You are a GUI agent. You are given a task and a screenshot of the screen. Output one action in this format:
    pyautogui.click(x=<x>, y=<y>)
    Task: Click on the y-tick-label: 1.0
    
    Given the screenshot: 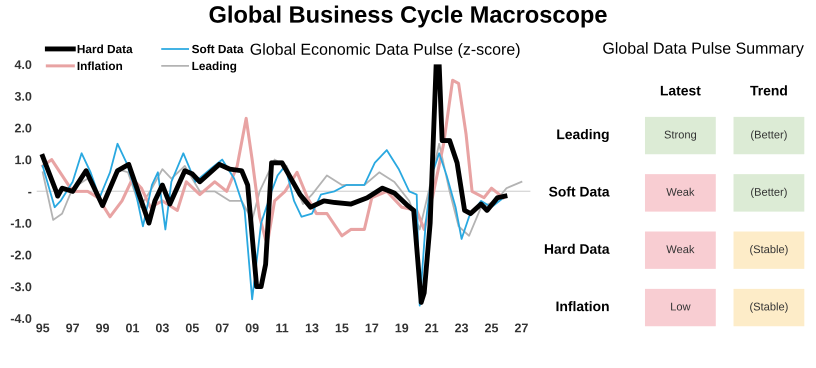 What is the action you would take?
    pyautogui.click(x=23, y=159)
    